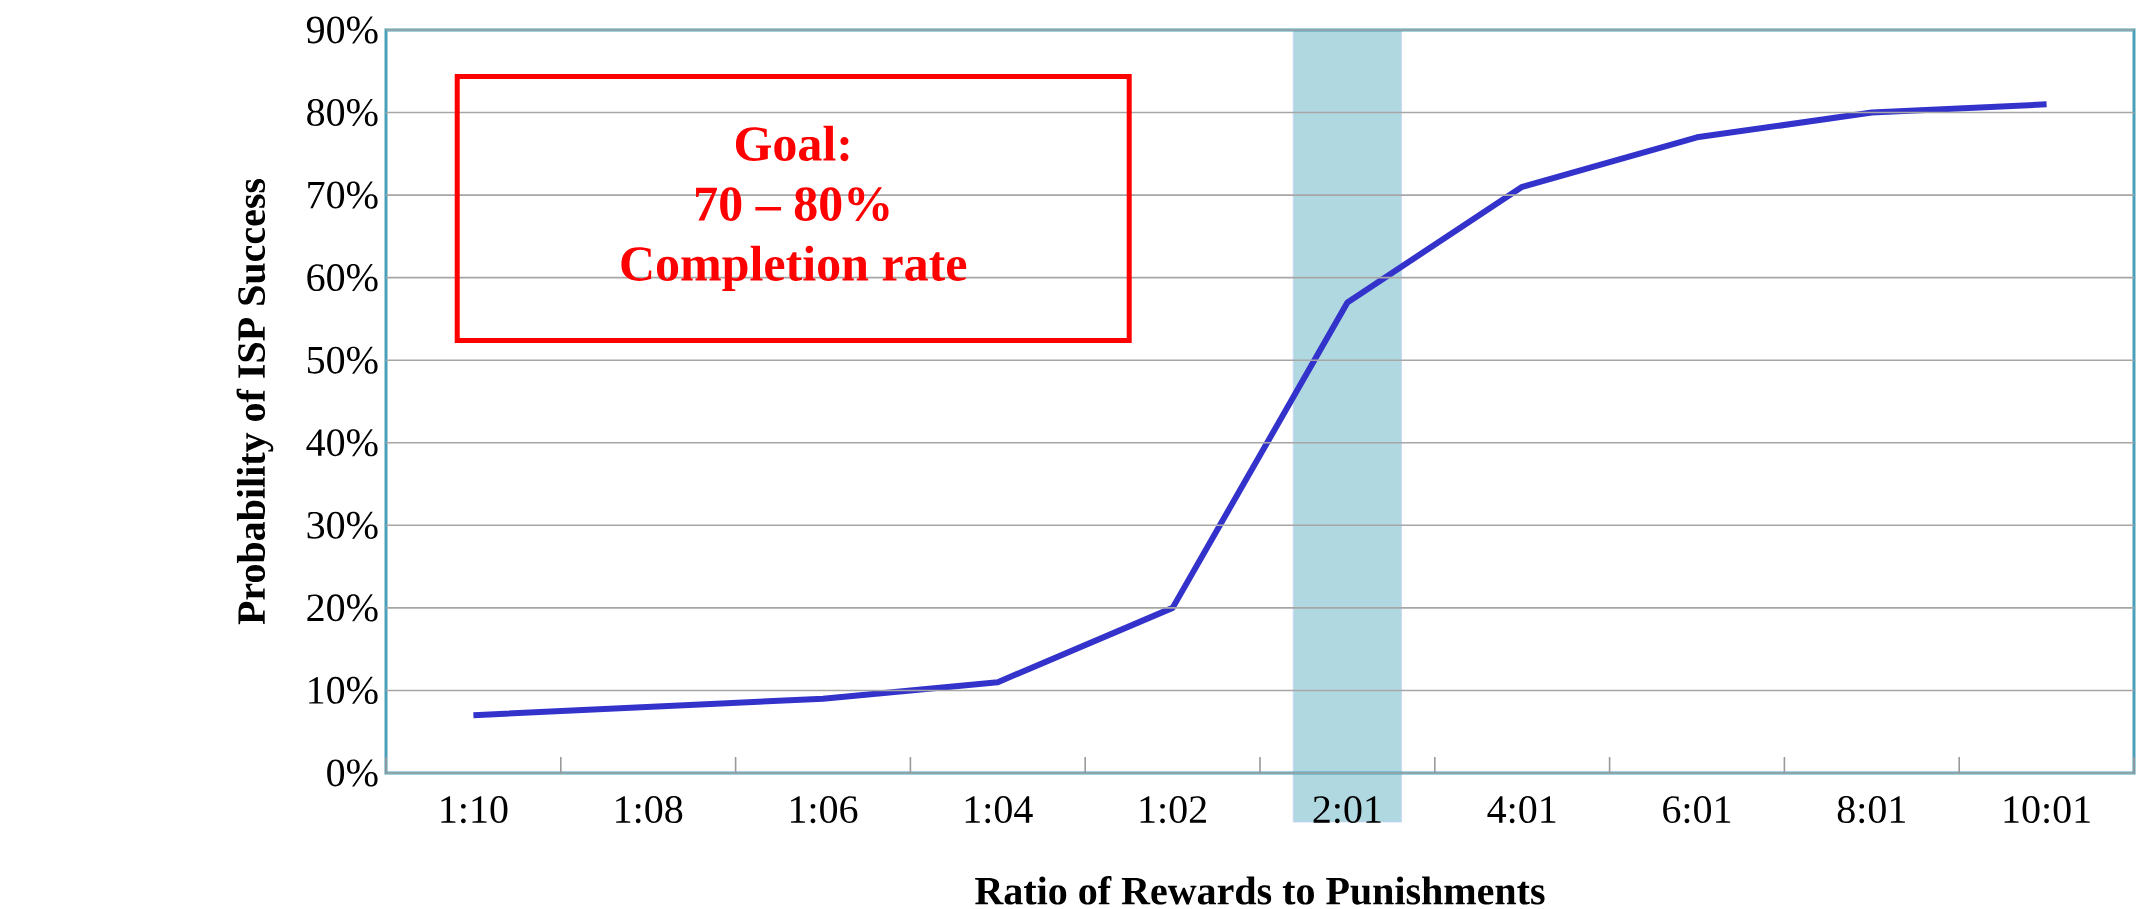 The height and width of the screenshot is (909, 2138). What do you see at coordinates (342, 30) in the screenshot?
I see `y-tick-label: 90%` at bounding box center [342, 30].